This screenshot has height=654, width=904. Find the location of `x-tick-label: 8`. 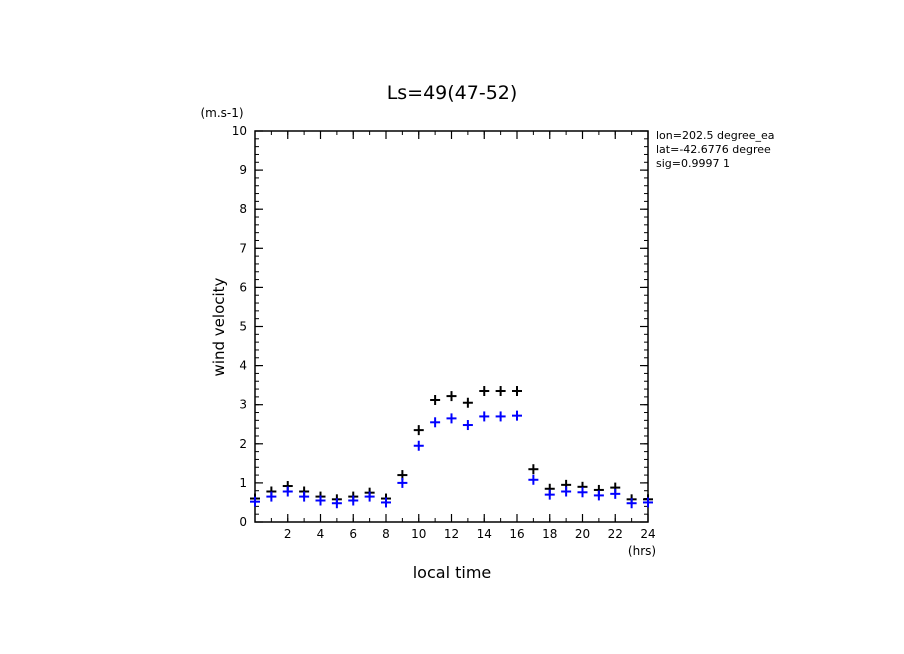

x-tick-label: 8 is located at coordinates (386, 534).